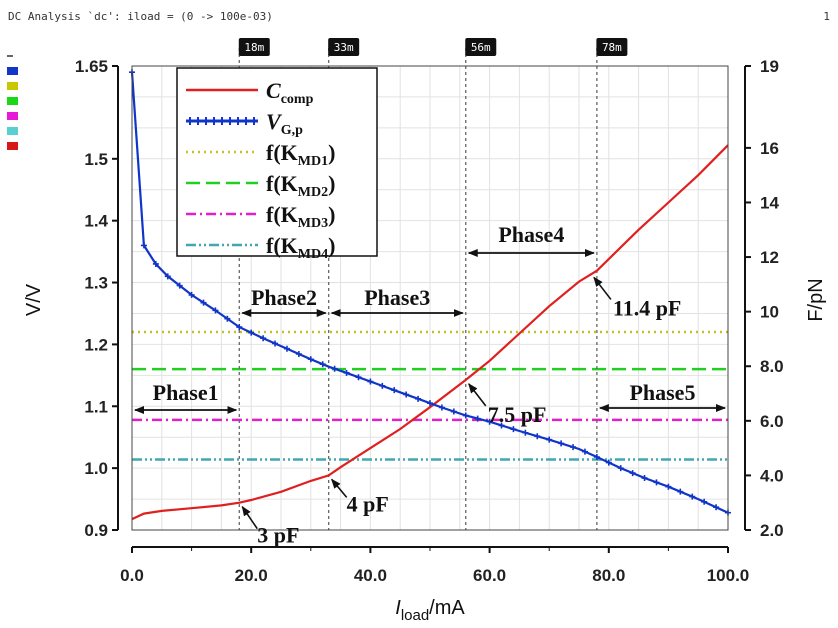 This screenshot has height=628, width=838. Describe the element at coordinates (489, 575) in the screenshot. I see `x-tick-label: 60.0` at that location.